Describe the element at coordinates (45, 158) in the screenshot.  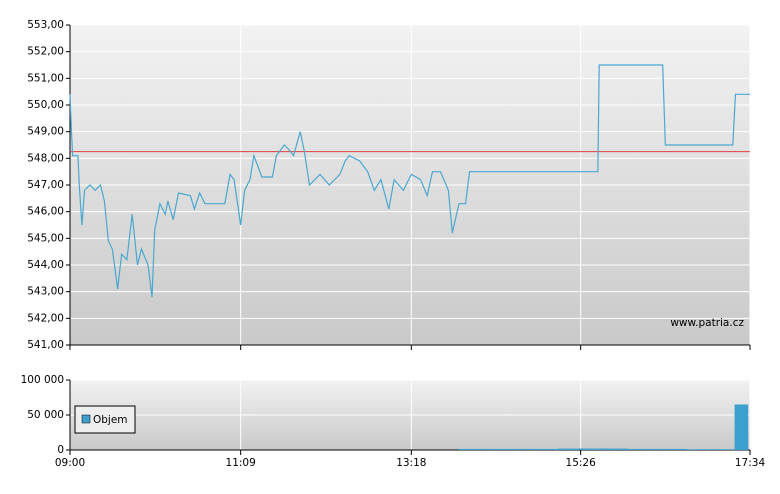
I see `y-tick-label: 548,00` at that location.